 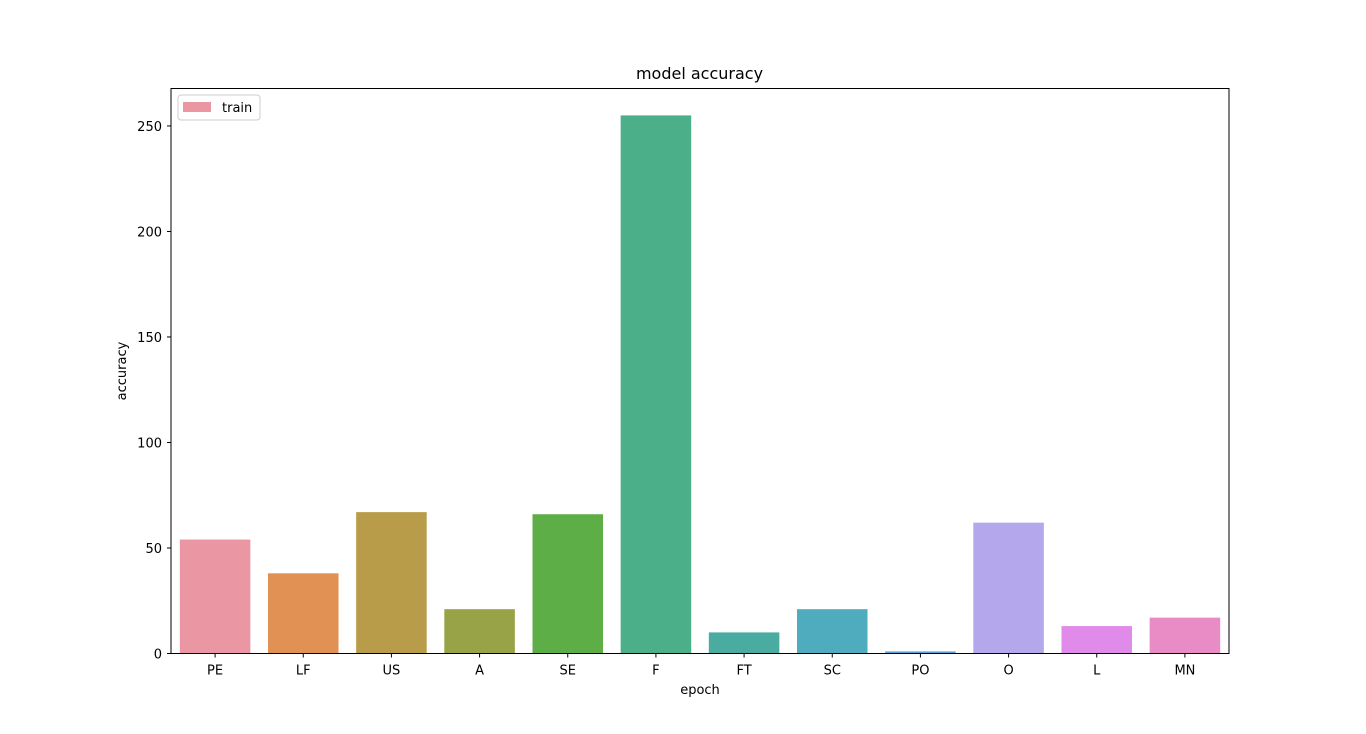 I want to click on y-tick-label: 0, so click(x=158, y=655).